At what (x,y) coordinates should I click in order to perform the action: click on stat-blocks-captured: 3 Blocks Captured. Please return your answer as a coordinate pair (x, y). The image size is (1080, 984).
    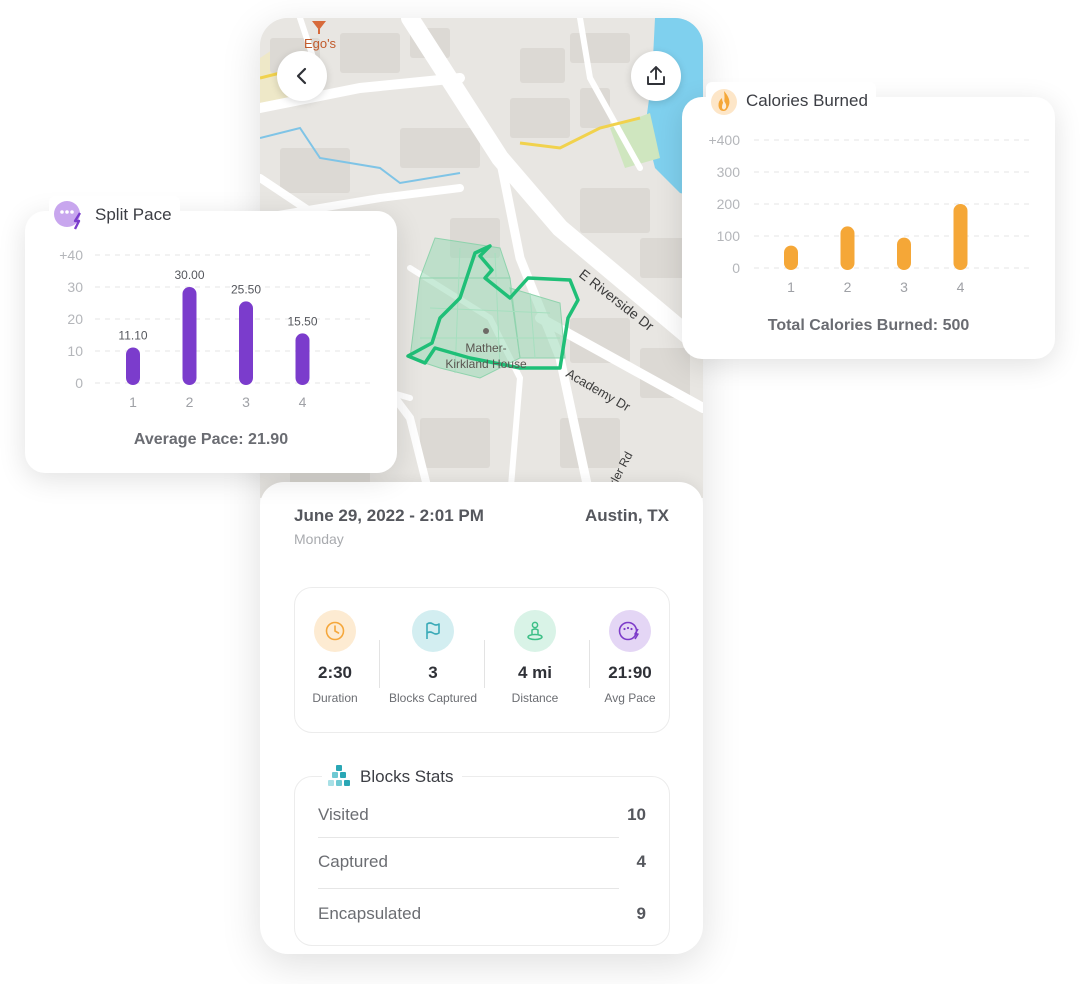
    Looking at the image, I should click on (433, 660).